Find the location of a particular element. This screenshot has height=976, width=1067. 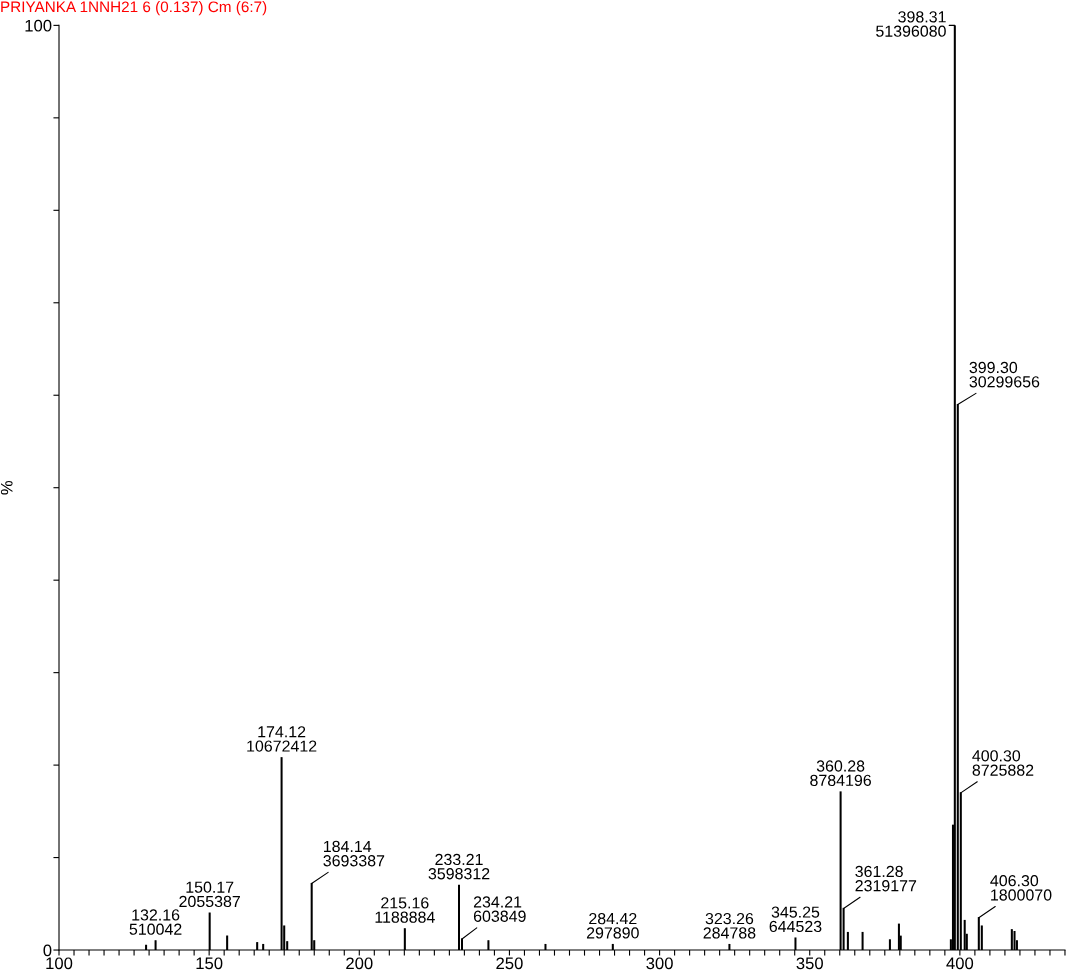

x-tick-label: 100 is located at coordinates (59, 963).